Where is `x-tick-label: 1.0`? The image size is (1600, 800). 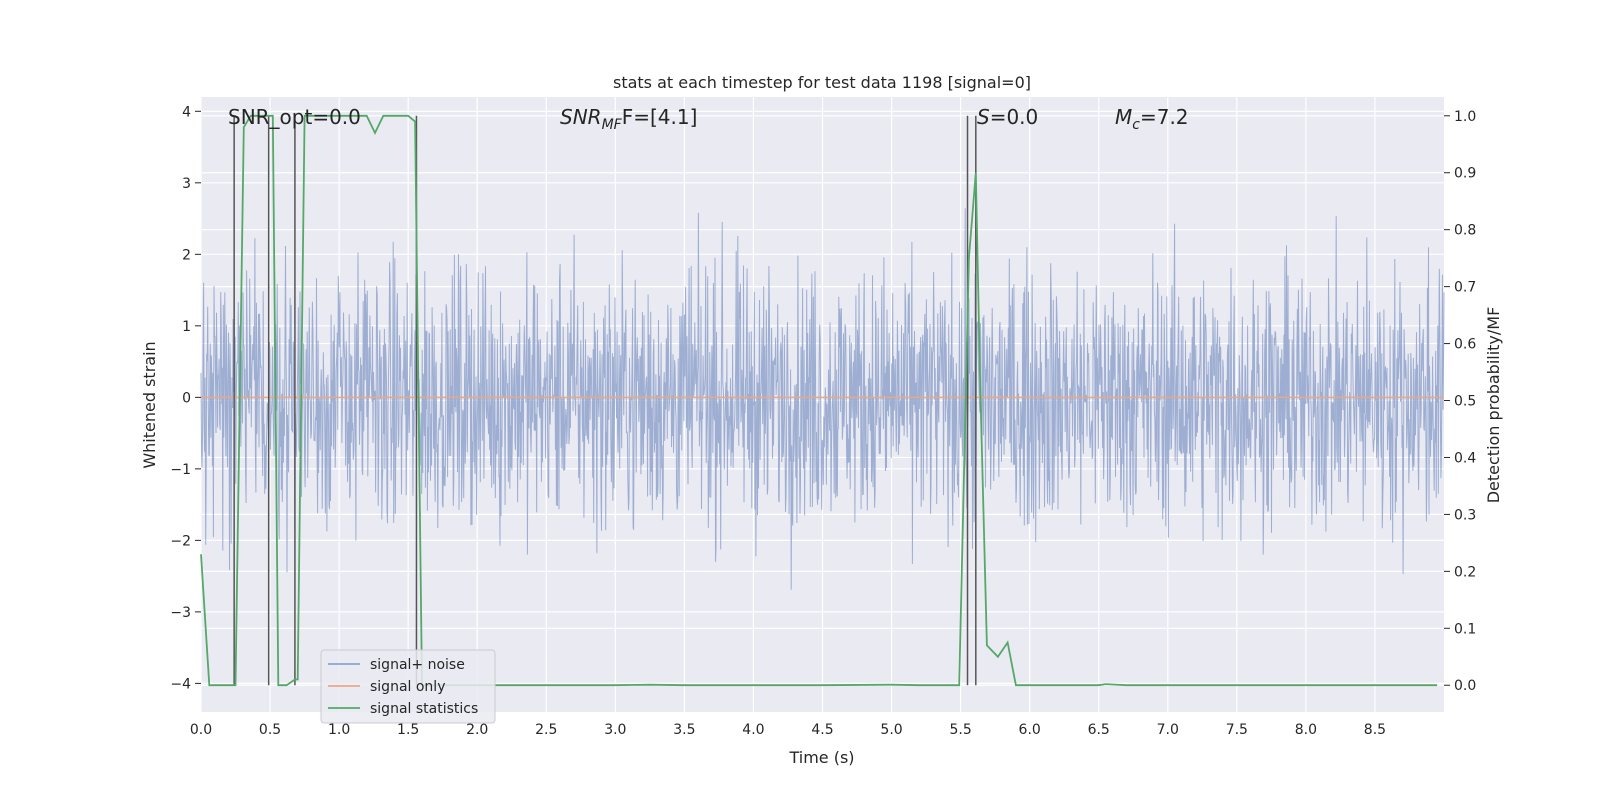 x-tick-label: 1.0 is located at coordinates (339, 730).